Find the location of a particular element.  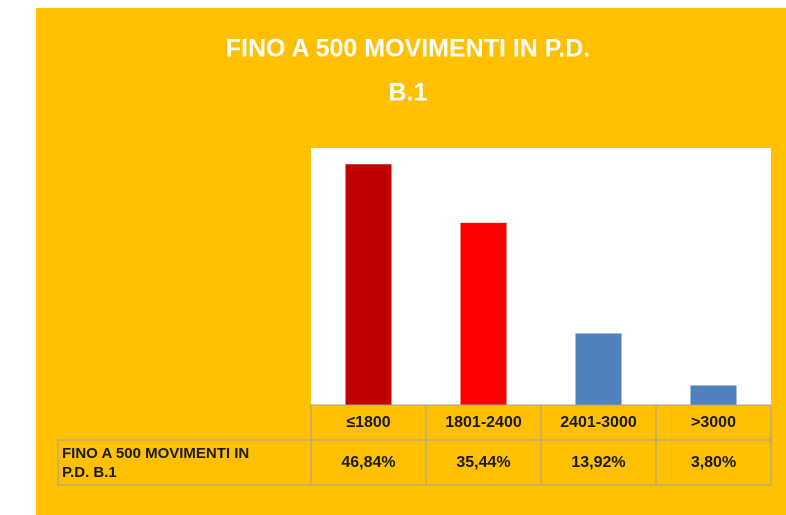

chart-title: FINO A 500 MOVIMENTI IN P.D. is located at coordinates (408, 49).